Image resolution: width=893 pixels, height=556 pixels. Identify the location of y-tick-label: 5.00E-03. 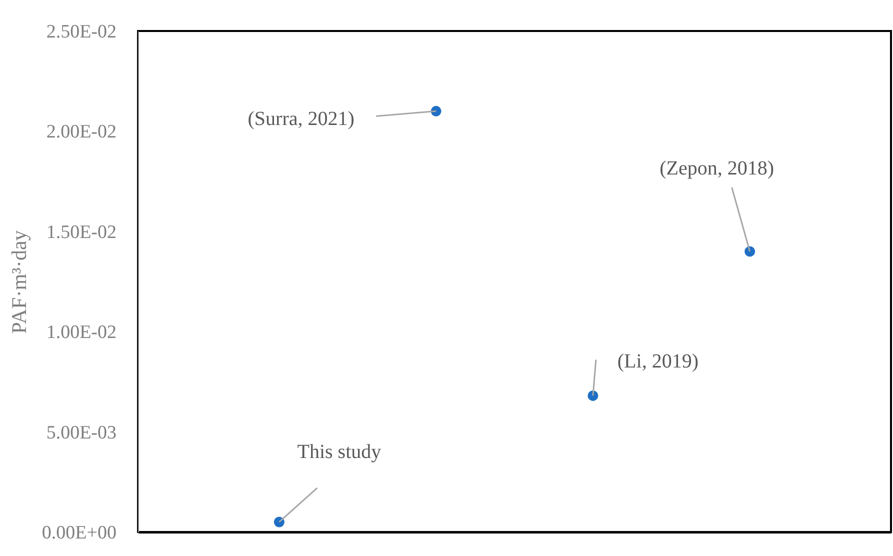
(81, 433).